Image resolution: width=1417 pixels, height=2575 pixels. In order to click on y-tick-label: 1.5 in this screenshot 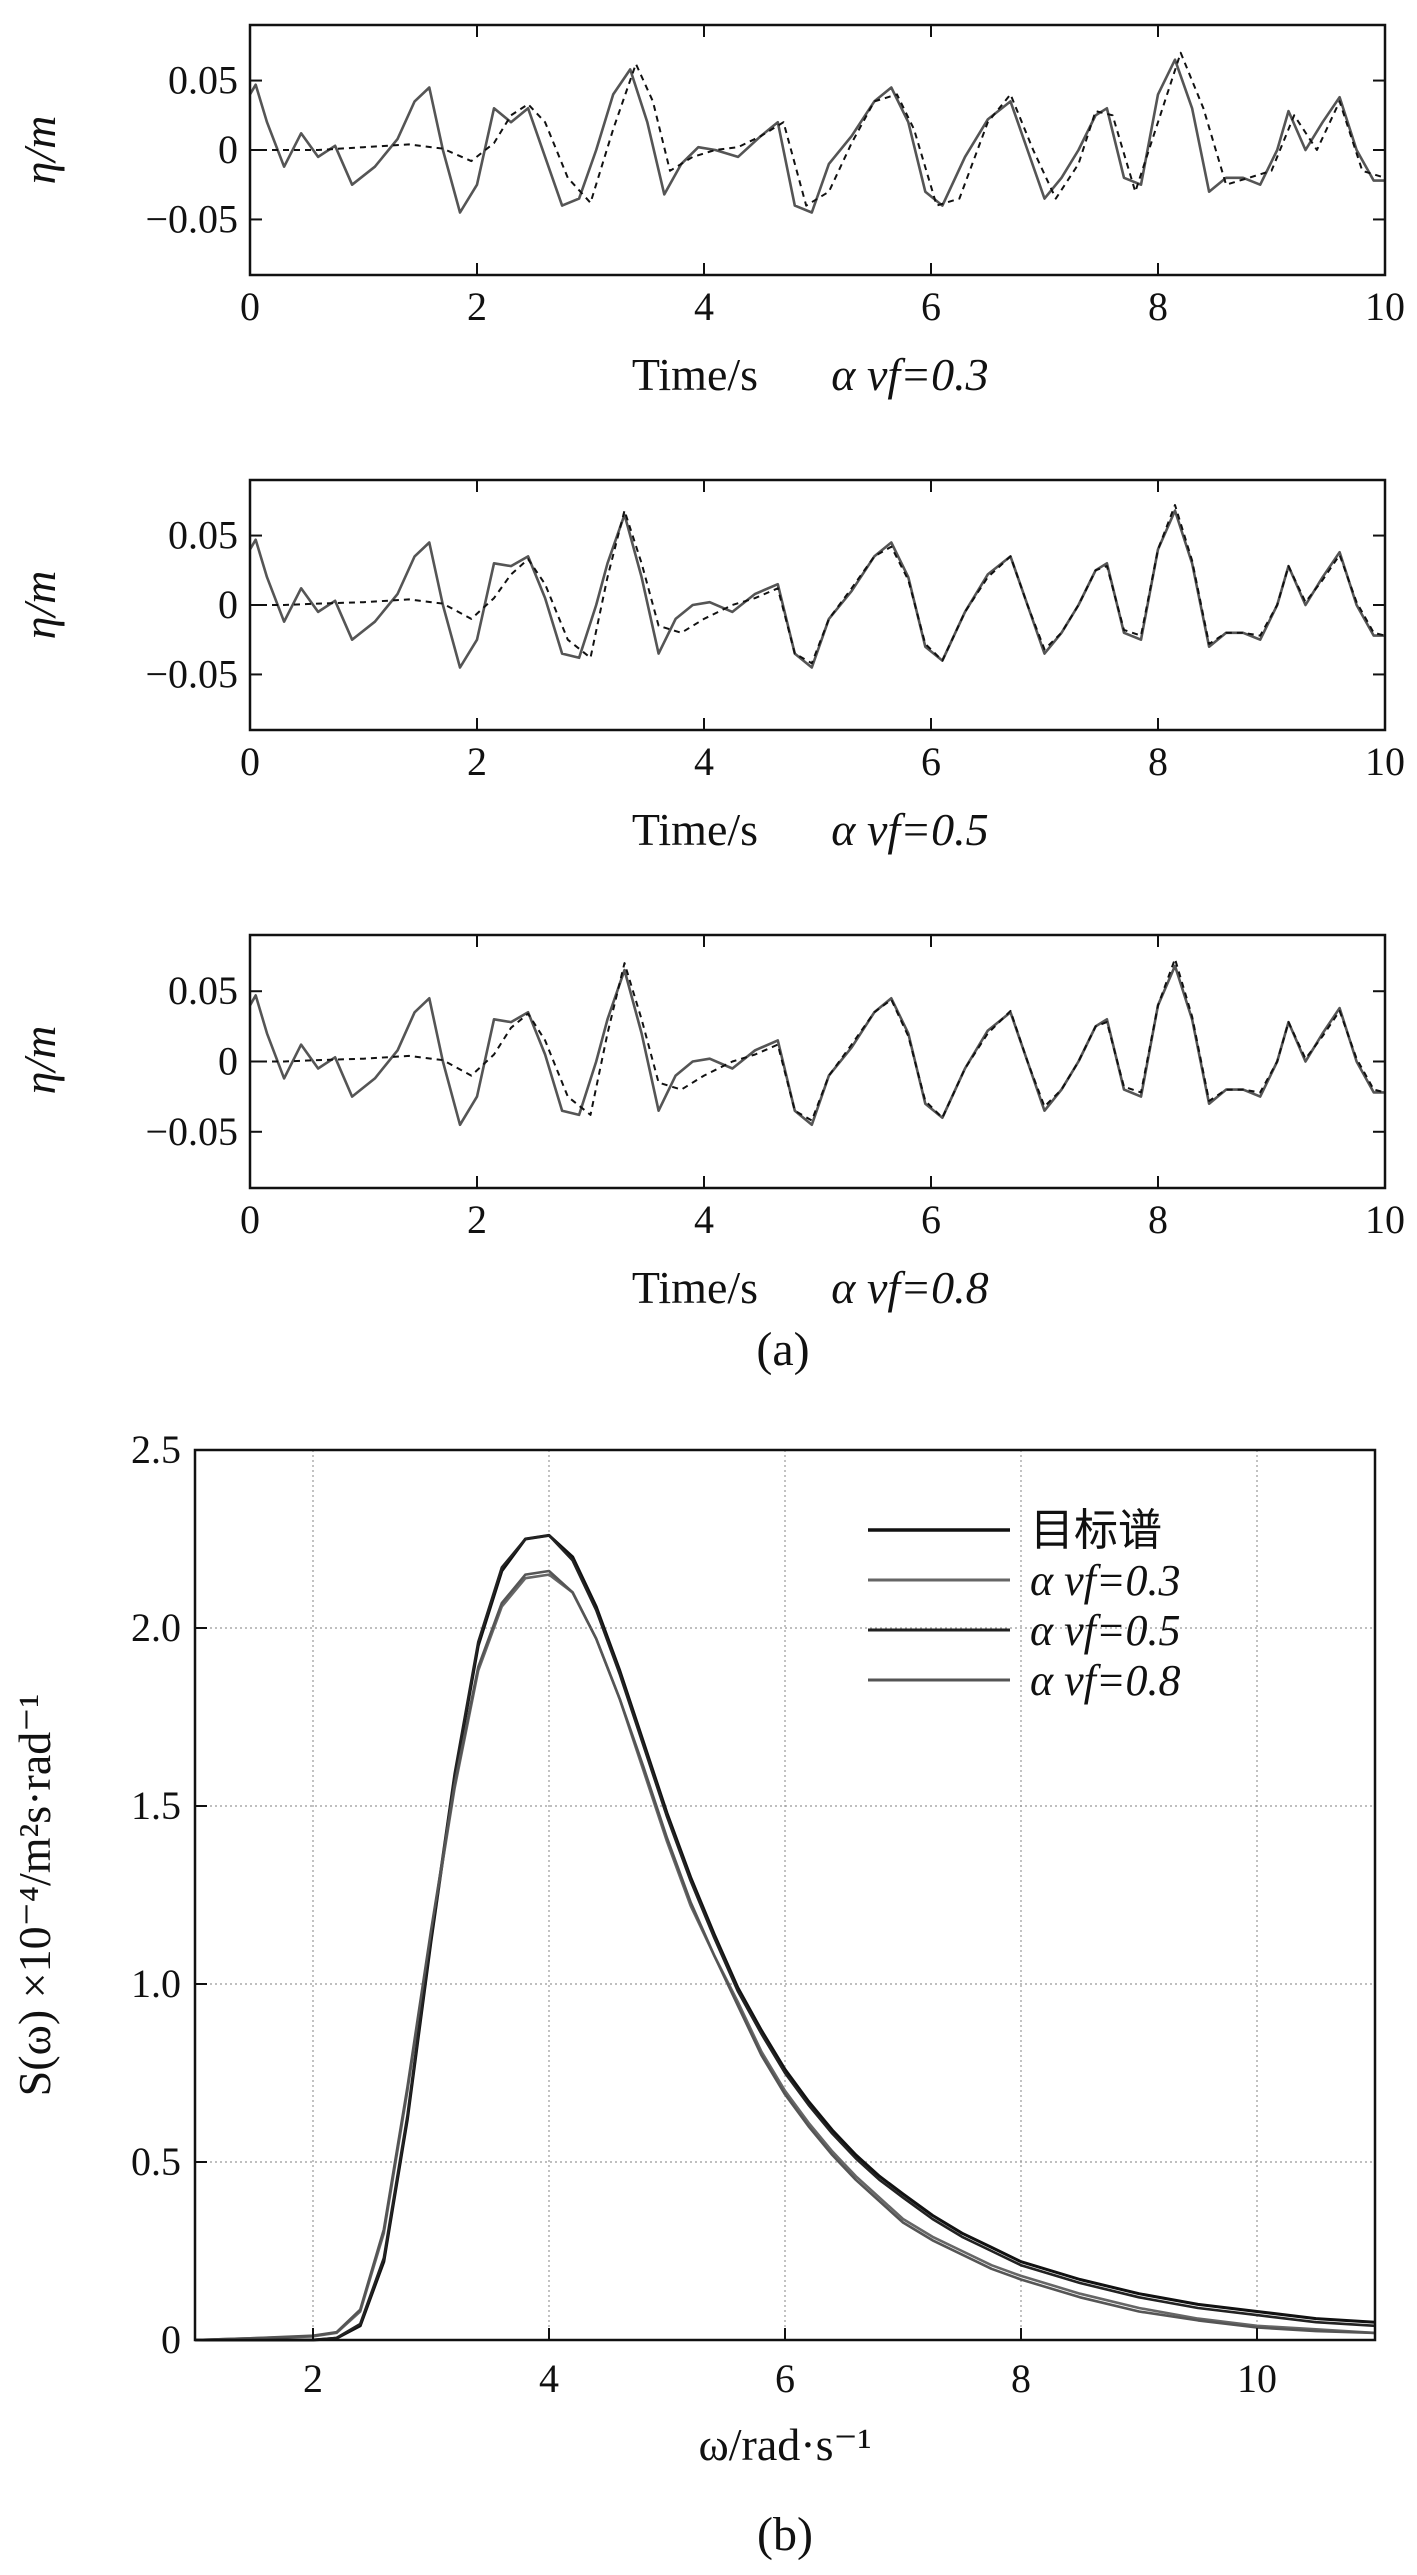, I will do `click(156, 1805)`.